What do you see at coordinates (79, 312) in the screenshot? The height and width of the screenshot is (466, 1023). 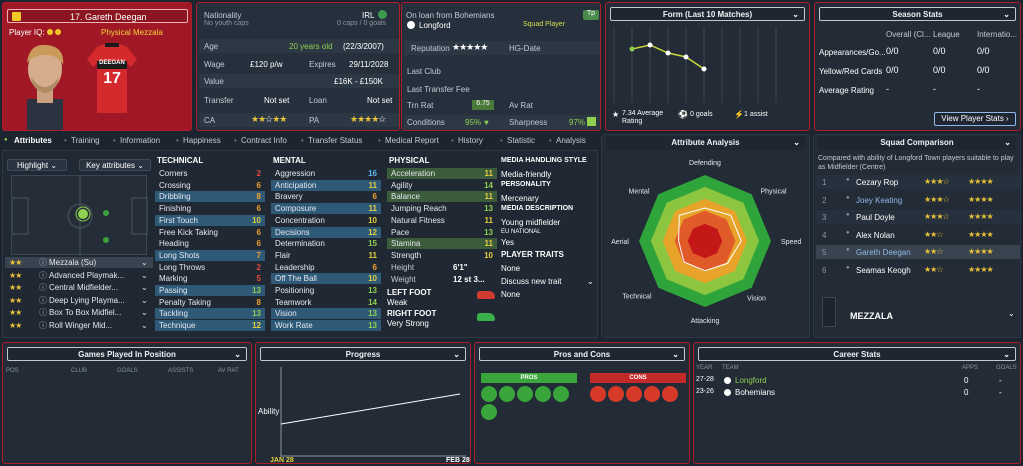 I see `role-row: ★★ ⓘ Box To Box Midfiel... ⌄` at bounding box center [79, 312].